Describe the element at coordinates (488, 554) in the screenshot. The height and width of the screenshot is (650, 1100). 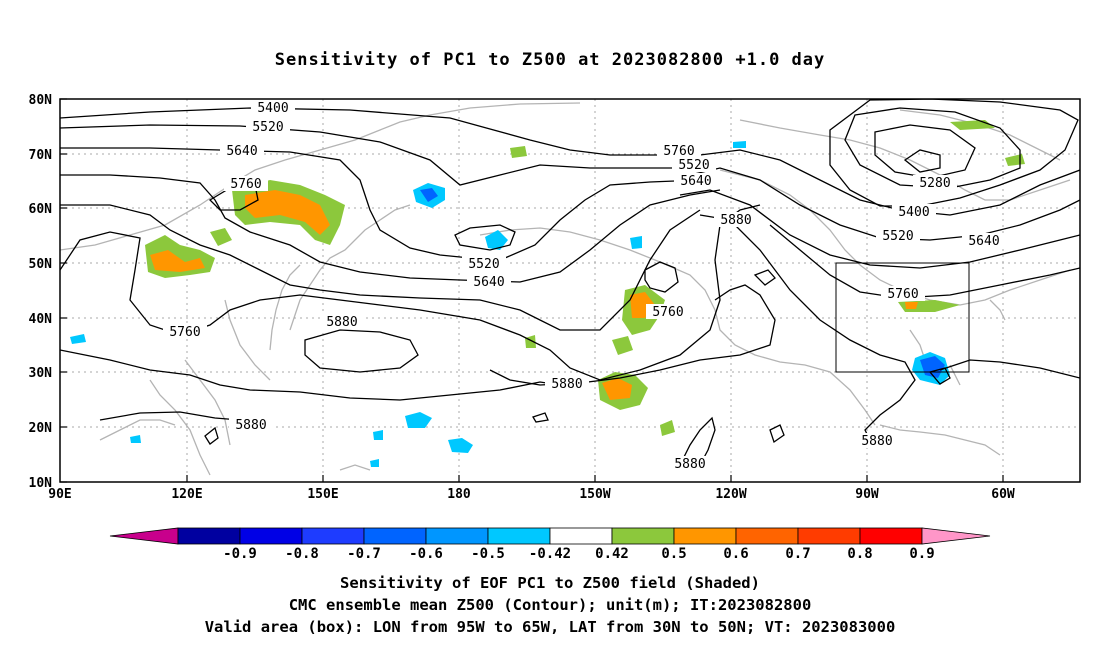
I see `colorbar-label: -0.5` at that location.